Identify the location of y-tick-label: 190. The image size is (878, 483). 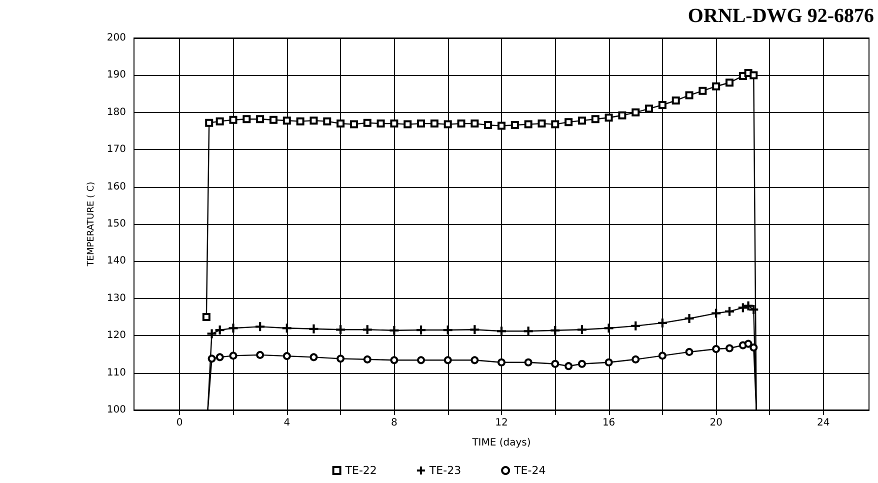
(116, 75).